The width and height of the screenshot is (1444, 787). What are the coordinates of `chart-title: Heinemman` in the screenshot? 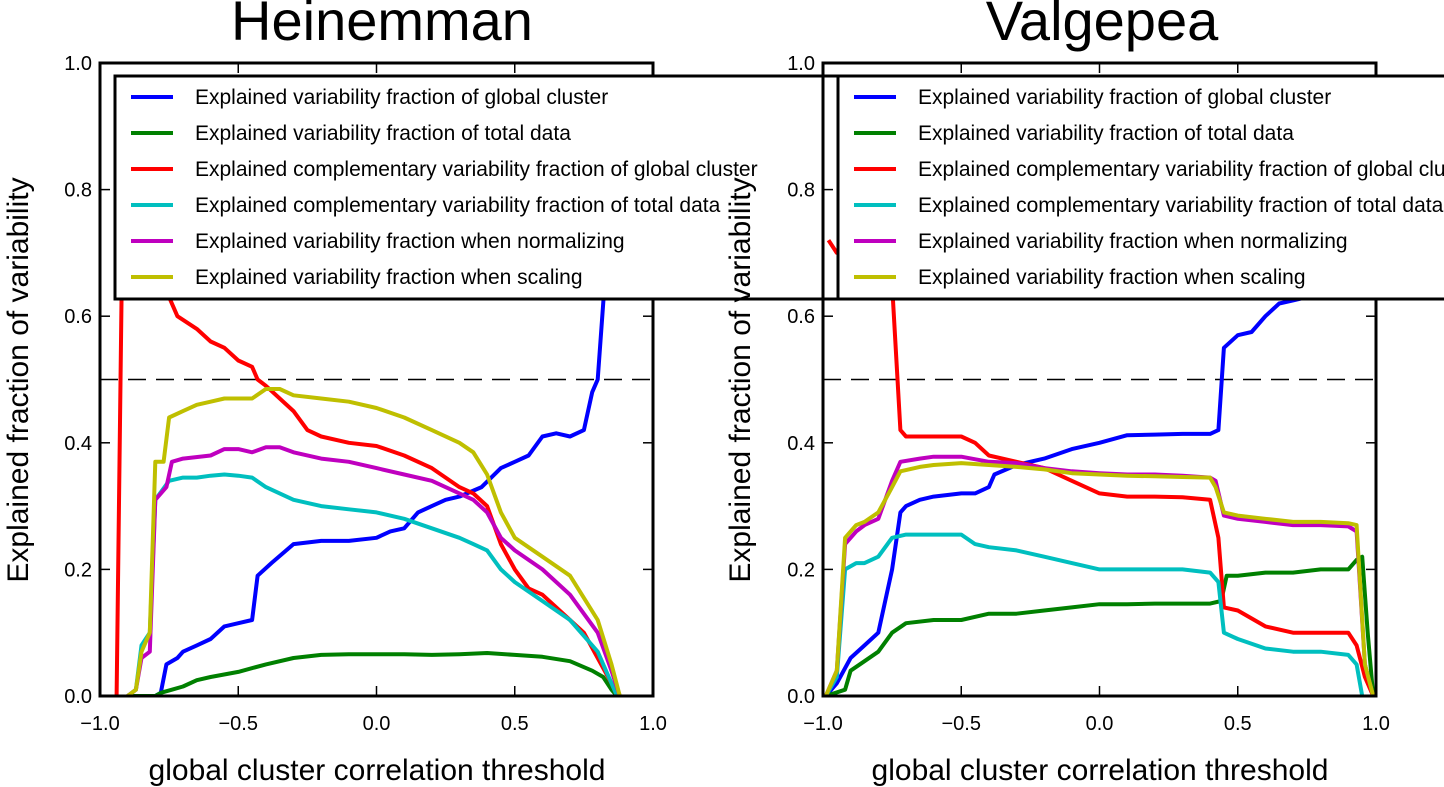 It's located at (382, 26).